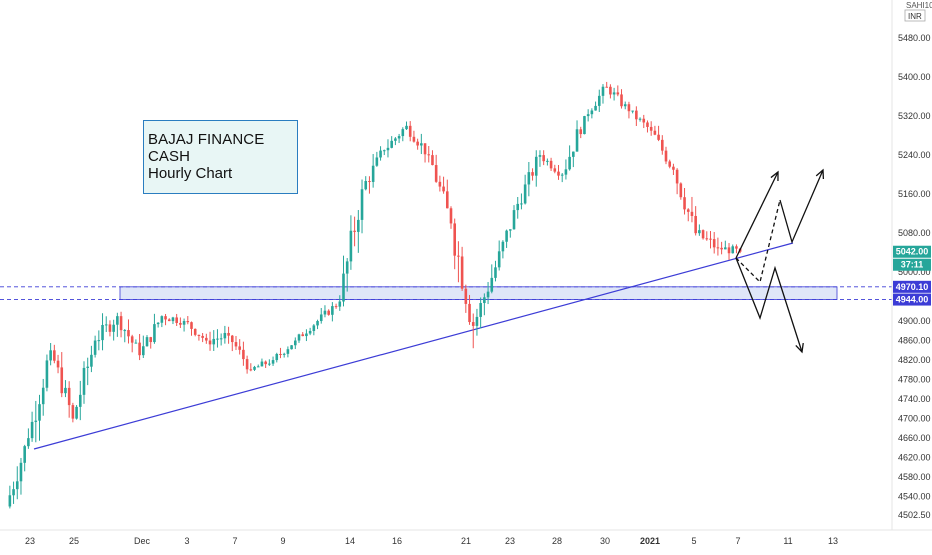 Image resolution: width=932 pixels, height=555 pixels. What do you see at coordinates (801, 206) in the screenshot?
I see `retest-projection-arrow` at bounding box center [801, 206].